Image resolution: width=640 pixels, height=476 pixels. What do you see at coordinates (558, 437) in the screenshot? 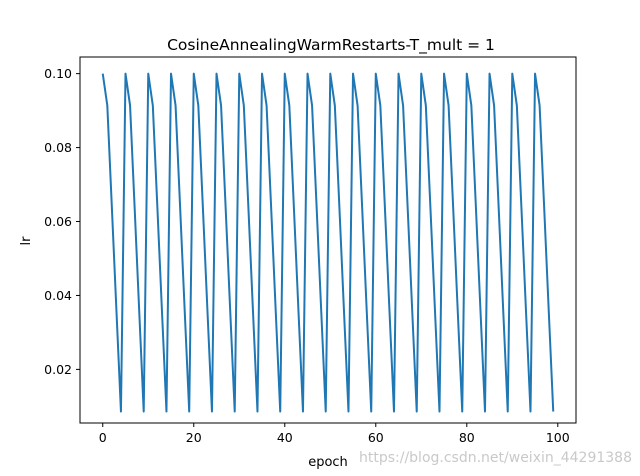
I see `x-tick-label: 100` at bounding box center [558, 437].